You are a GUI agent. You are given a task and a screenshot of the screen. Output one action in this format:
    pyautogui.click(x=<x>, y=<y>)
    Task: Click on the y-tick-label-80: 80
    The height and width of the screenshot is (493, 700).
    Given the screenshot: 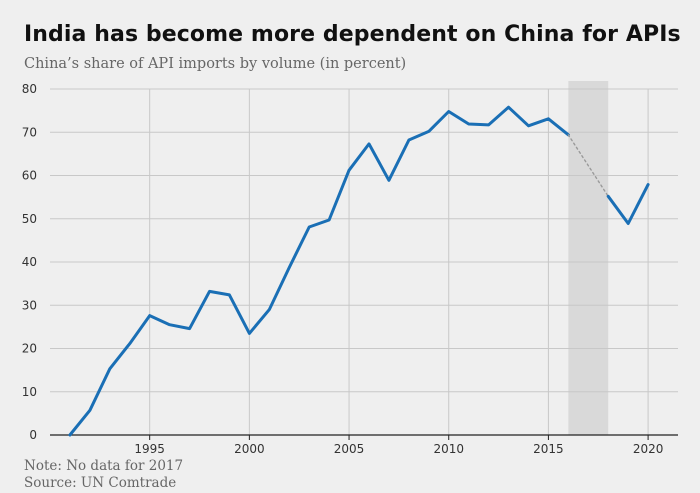 What is the action you would take?
    pyautogui.click(x=29, y=89)
    